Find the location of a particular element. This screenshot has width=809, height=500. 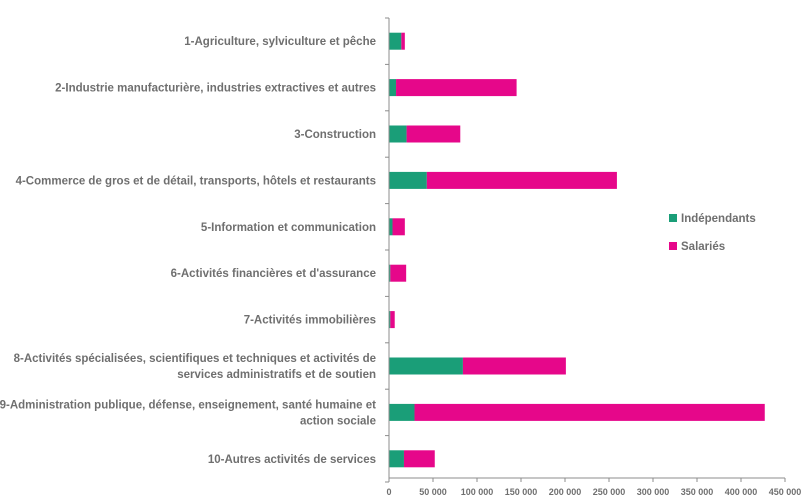

legend-label-independants: Indépendants is located at coordinates (718, 219).